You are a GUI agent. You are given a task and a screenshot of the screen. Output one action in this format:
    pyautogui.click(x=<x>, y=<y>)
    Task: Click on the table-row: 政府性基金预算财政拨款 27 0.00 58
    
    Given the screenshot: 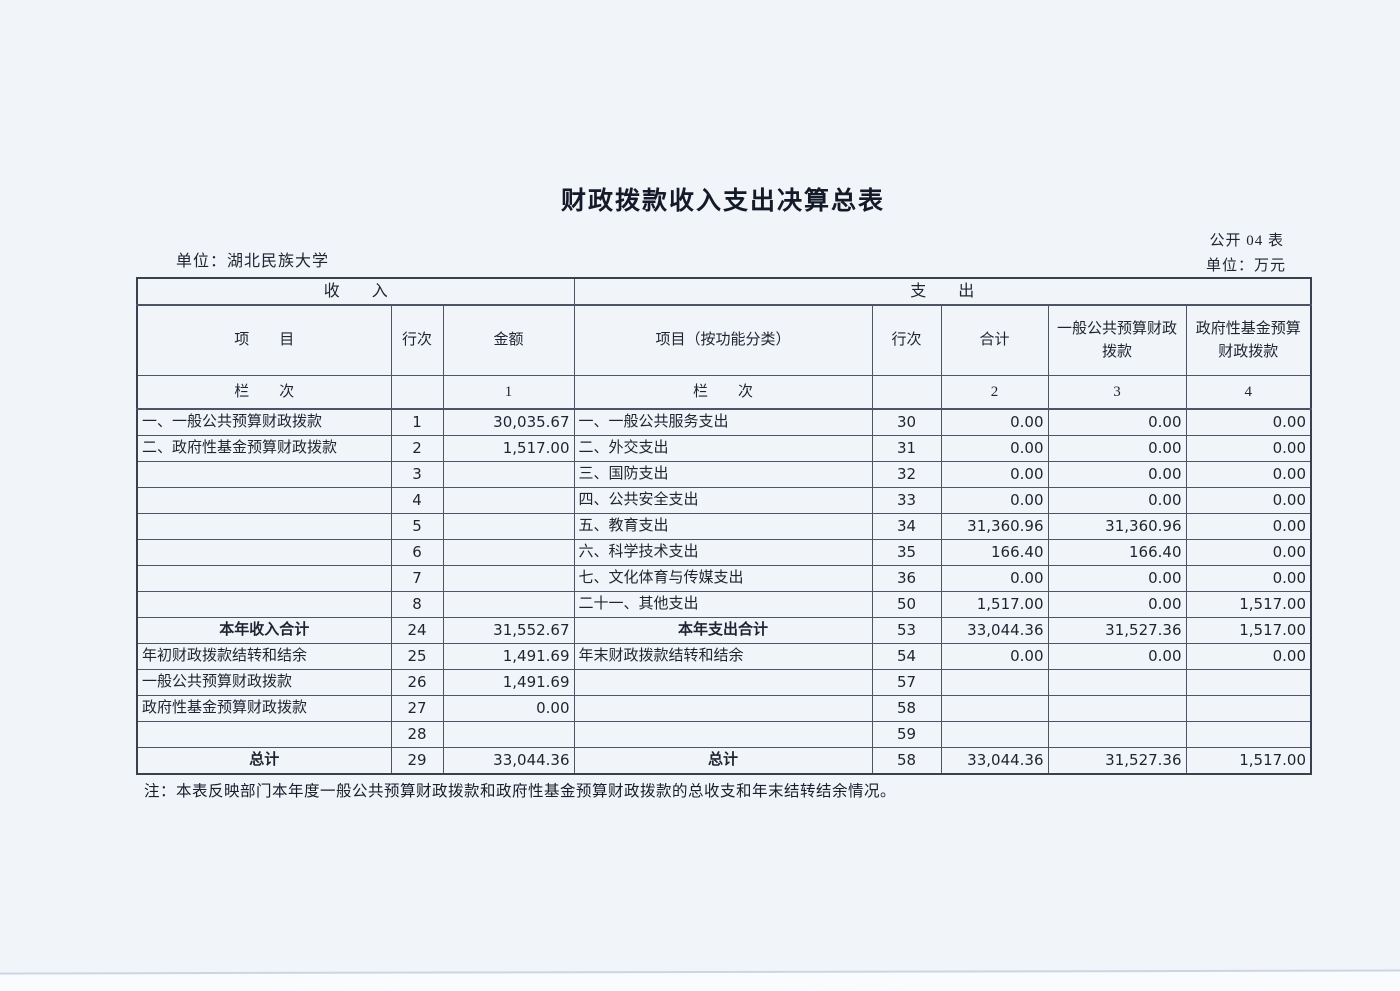 What is the action you would take?
    pyautogui.click(x=724, y=708)
    